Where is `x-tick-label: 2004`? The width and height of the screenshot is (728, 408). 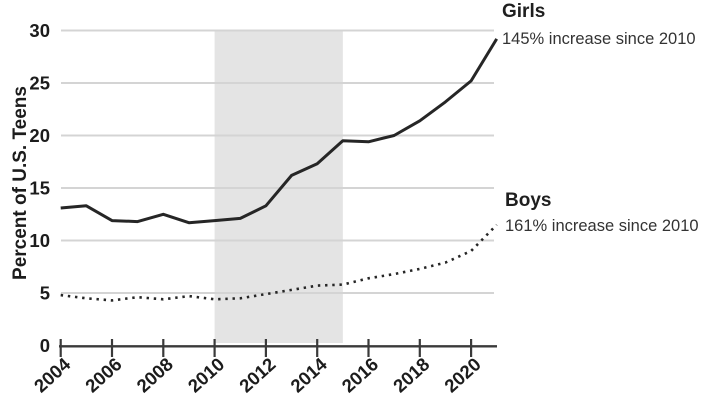 x-tick-label: 2004 is located at coordinates (52, 375).